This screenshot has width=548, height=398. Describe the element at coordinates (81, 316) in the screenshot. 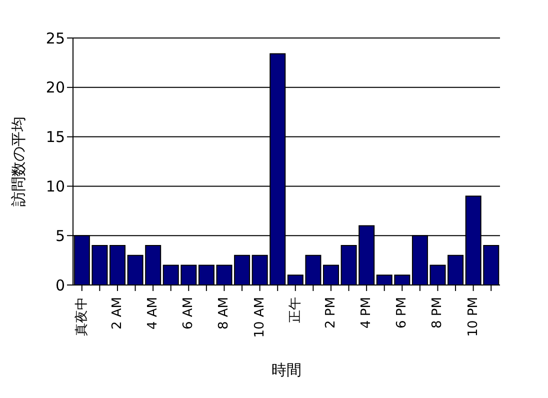

I see `x-tick-label: 真夜中` at that location.